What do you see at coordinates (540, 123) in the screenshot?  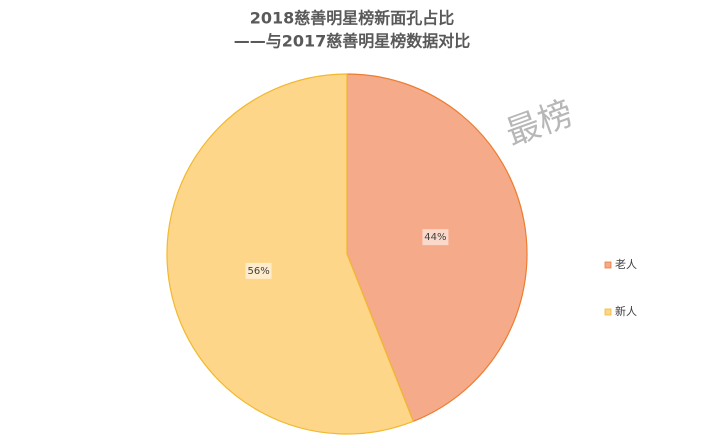 I see `watermark: 最榜` at bounding box center [540, 123].